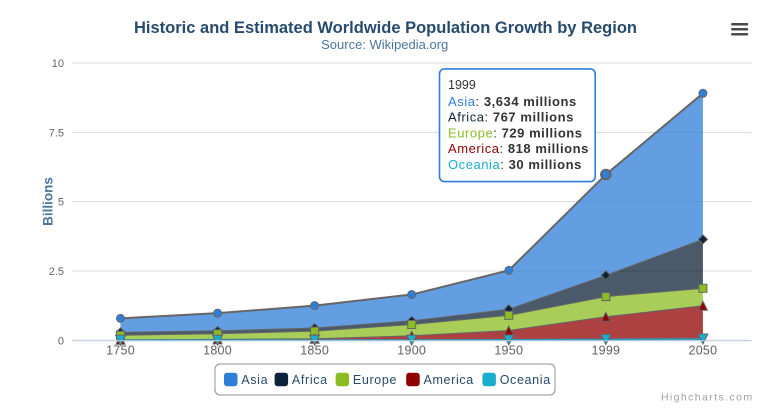 The height and width of the screenshot is (416, 769). Describe the element at coordinates (384, 44) in the screenshot. I see `svg-text: Source: Wikipedia.org` at that location.